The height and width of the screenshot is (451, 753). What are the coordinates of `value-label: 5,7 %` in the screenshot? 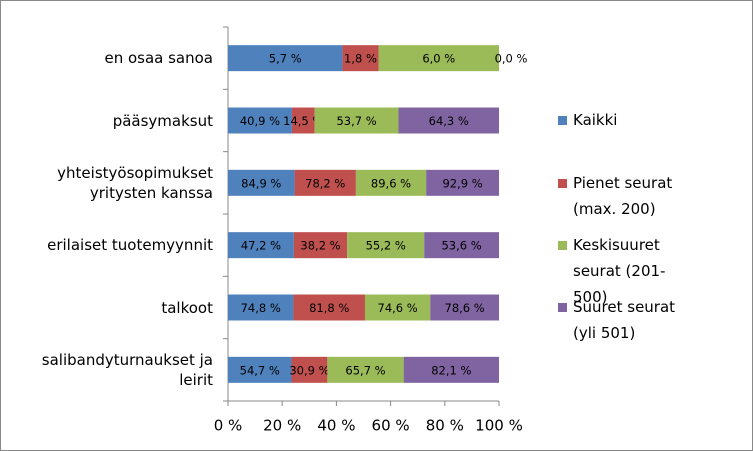 It's located at (285, 59).